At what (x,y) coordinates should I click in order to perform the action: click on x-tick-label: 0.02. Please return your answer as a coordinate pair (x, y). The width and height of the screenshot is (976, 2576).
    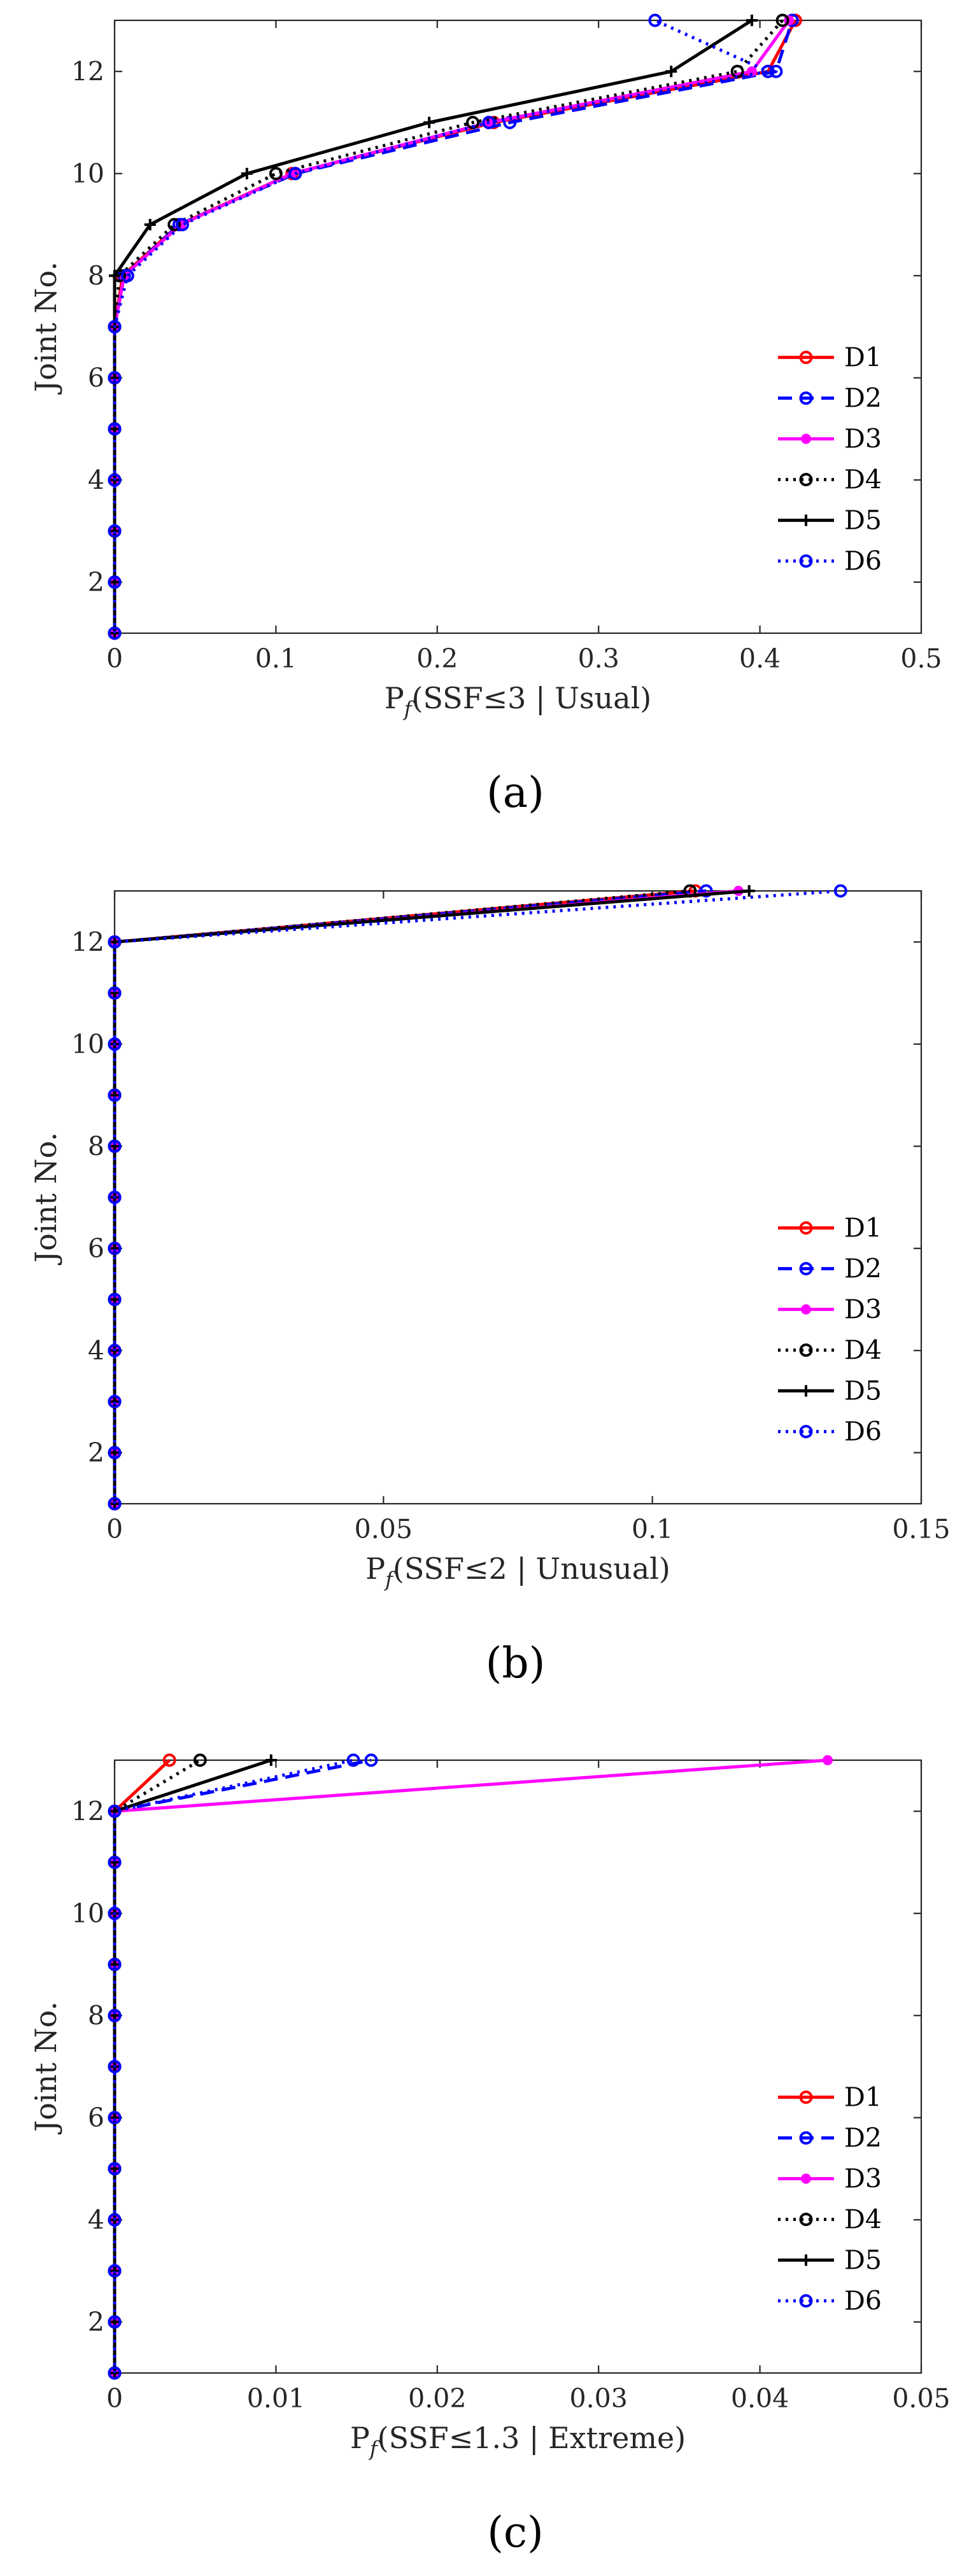
    Looking at the image, I should click on (437, 2398).